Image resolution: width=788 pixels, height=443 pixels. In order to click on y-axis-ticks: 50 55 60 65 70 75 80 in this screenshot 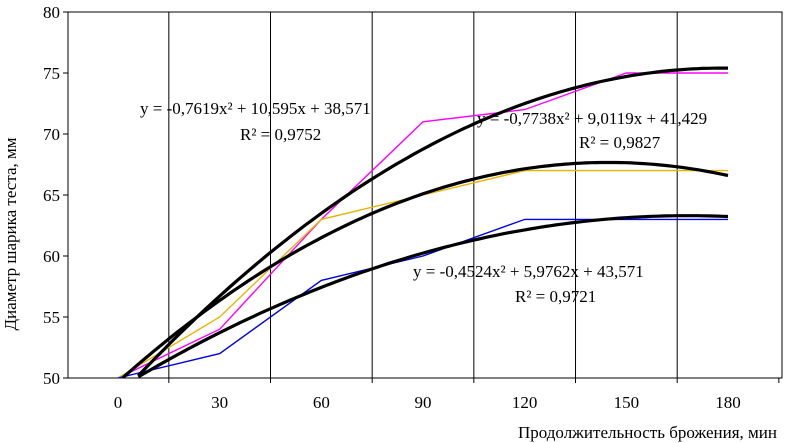, I will do `click(55, 195)`.